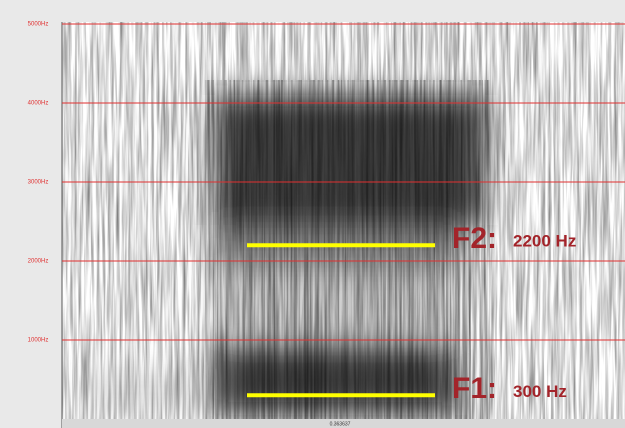 The height and width of the screenshot is (428, 625). Describe the element at coordinates (544, 241) in the screenshot. I see `formant-label: 2200 Hz` at that location.